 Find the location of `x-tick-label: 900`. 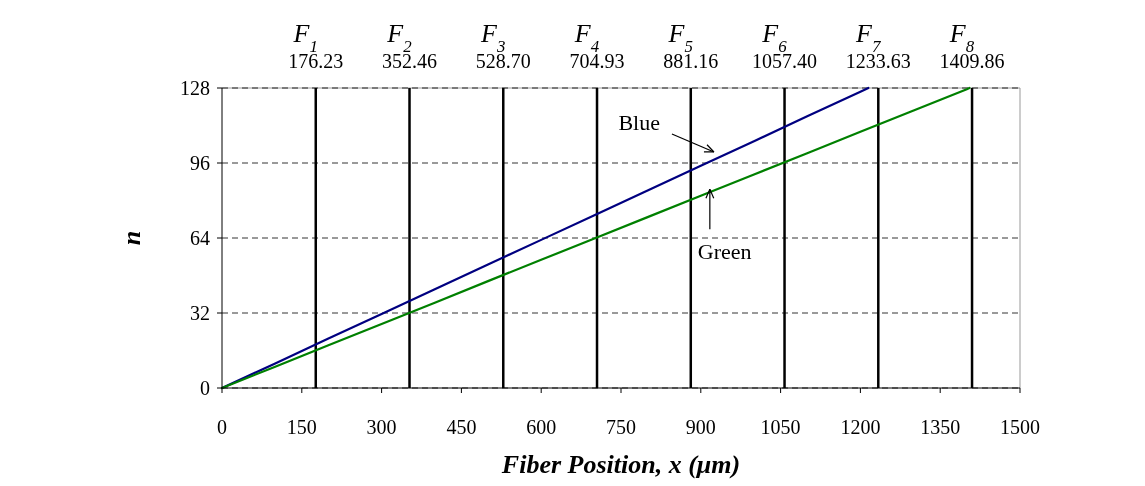

x-tick-label: 900 is located at coordinates (700, 427).